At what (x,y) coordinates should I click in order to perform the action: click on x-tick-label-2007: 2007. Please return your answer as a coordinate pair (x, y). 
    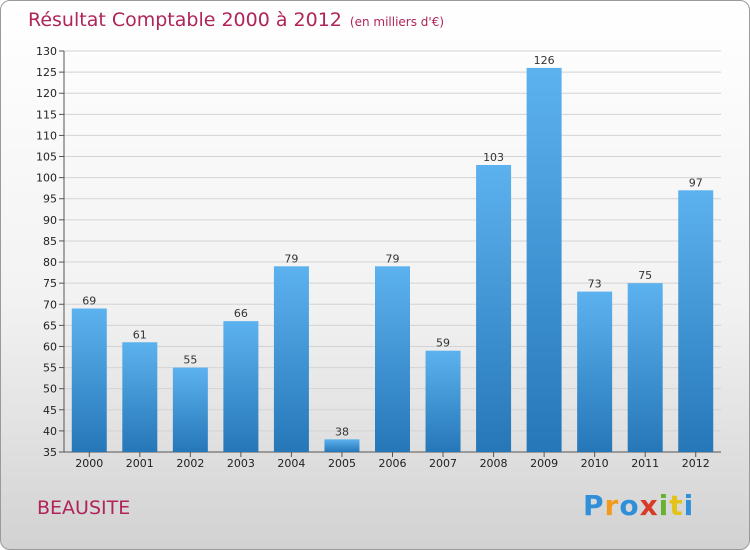
    Looking at the image, I should click on (443, 463).